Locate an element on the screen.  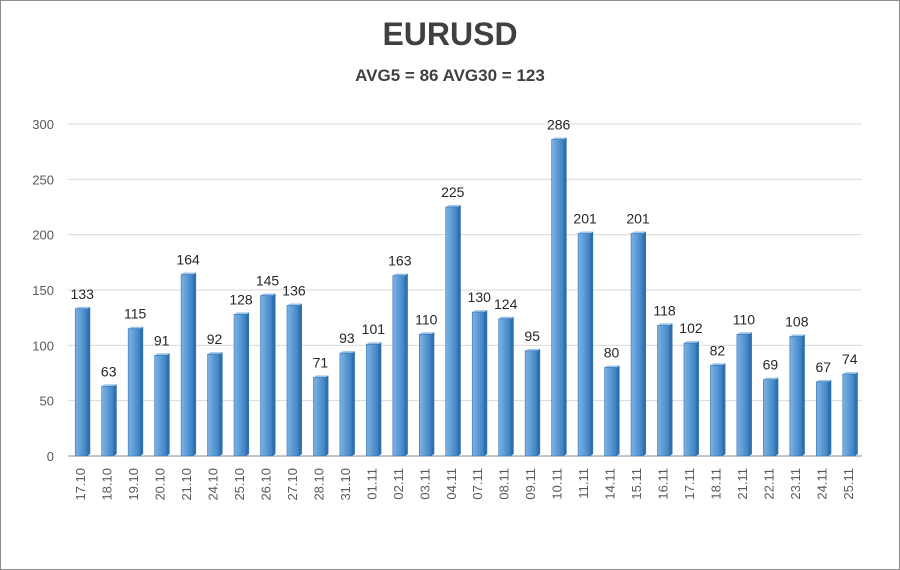
data-label: 67 is located at coordinates (824, 367).